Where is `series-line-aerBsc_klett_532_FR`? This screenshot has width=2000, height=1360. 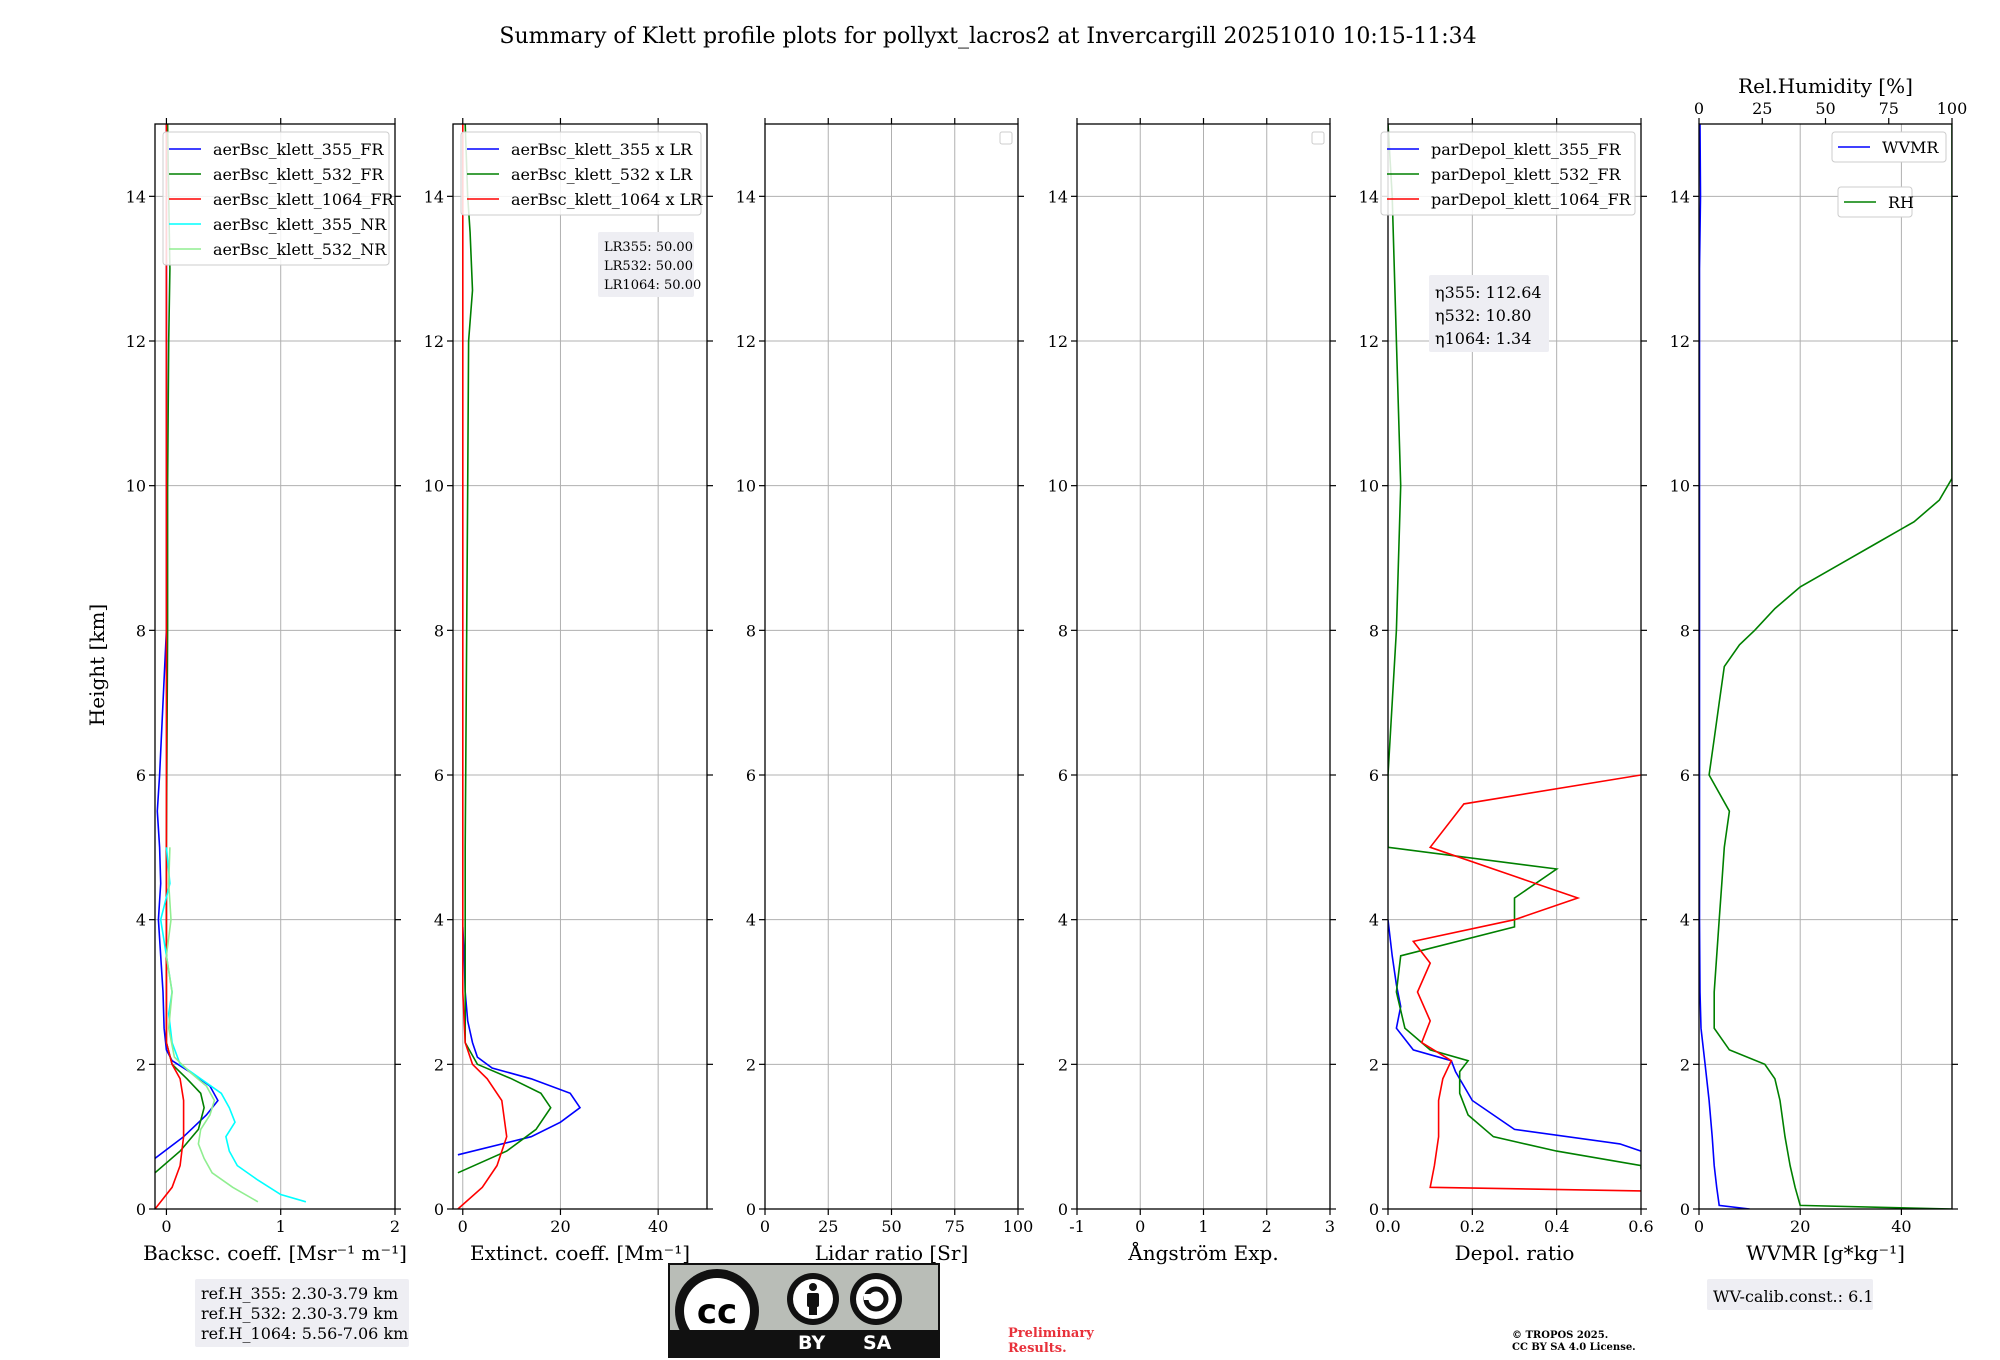 series-line-aerBsc_klett_532_FR is located at coordinates (180, 649).